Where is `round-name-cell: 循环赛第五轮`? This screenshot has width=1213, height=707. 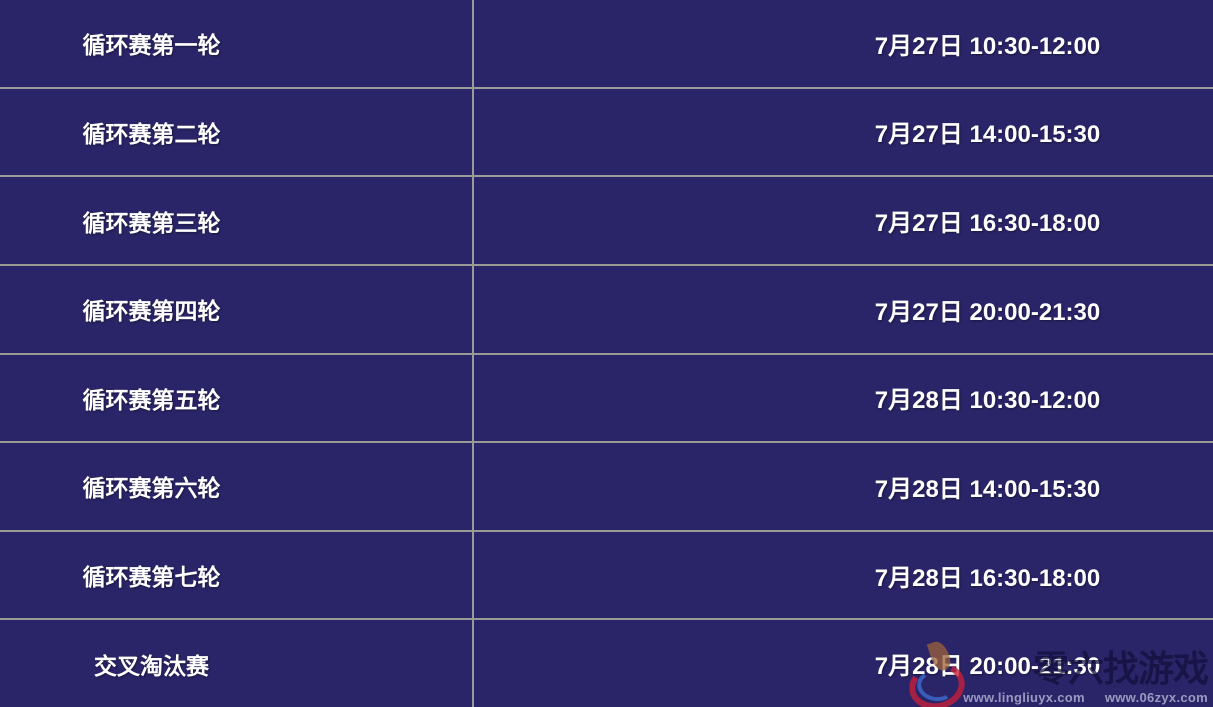 round-name-cell: 循环赛第五轮 is located at coordinates (237, 398).